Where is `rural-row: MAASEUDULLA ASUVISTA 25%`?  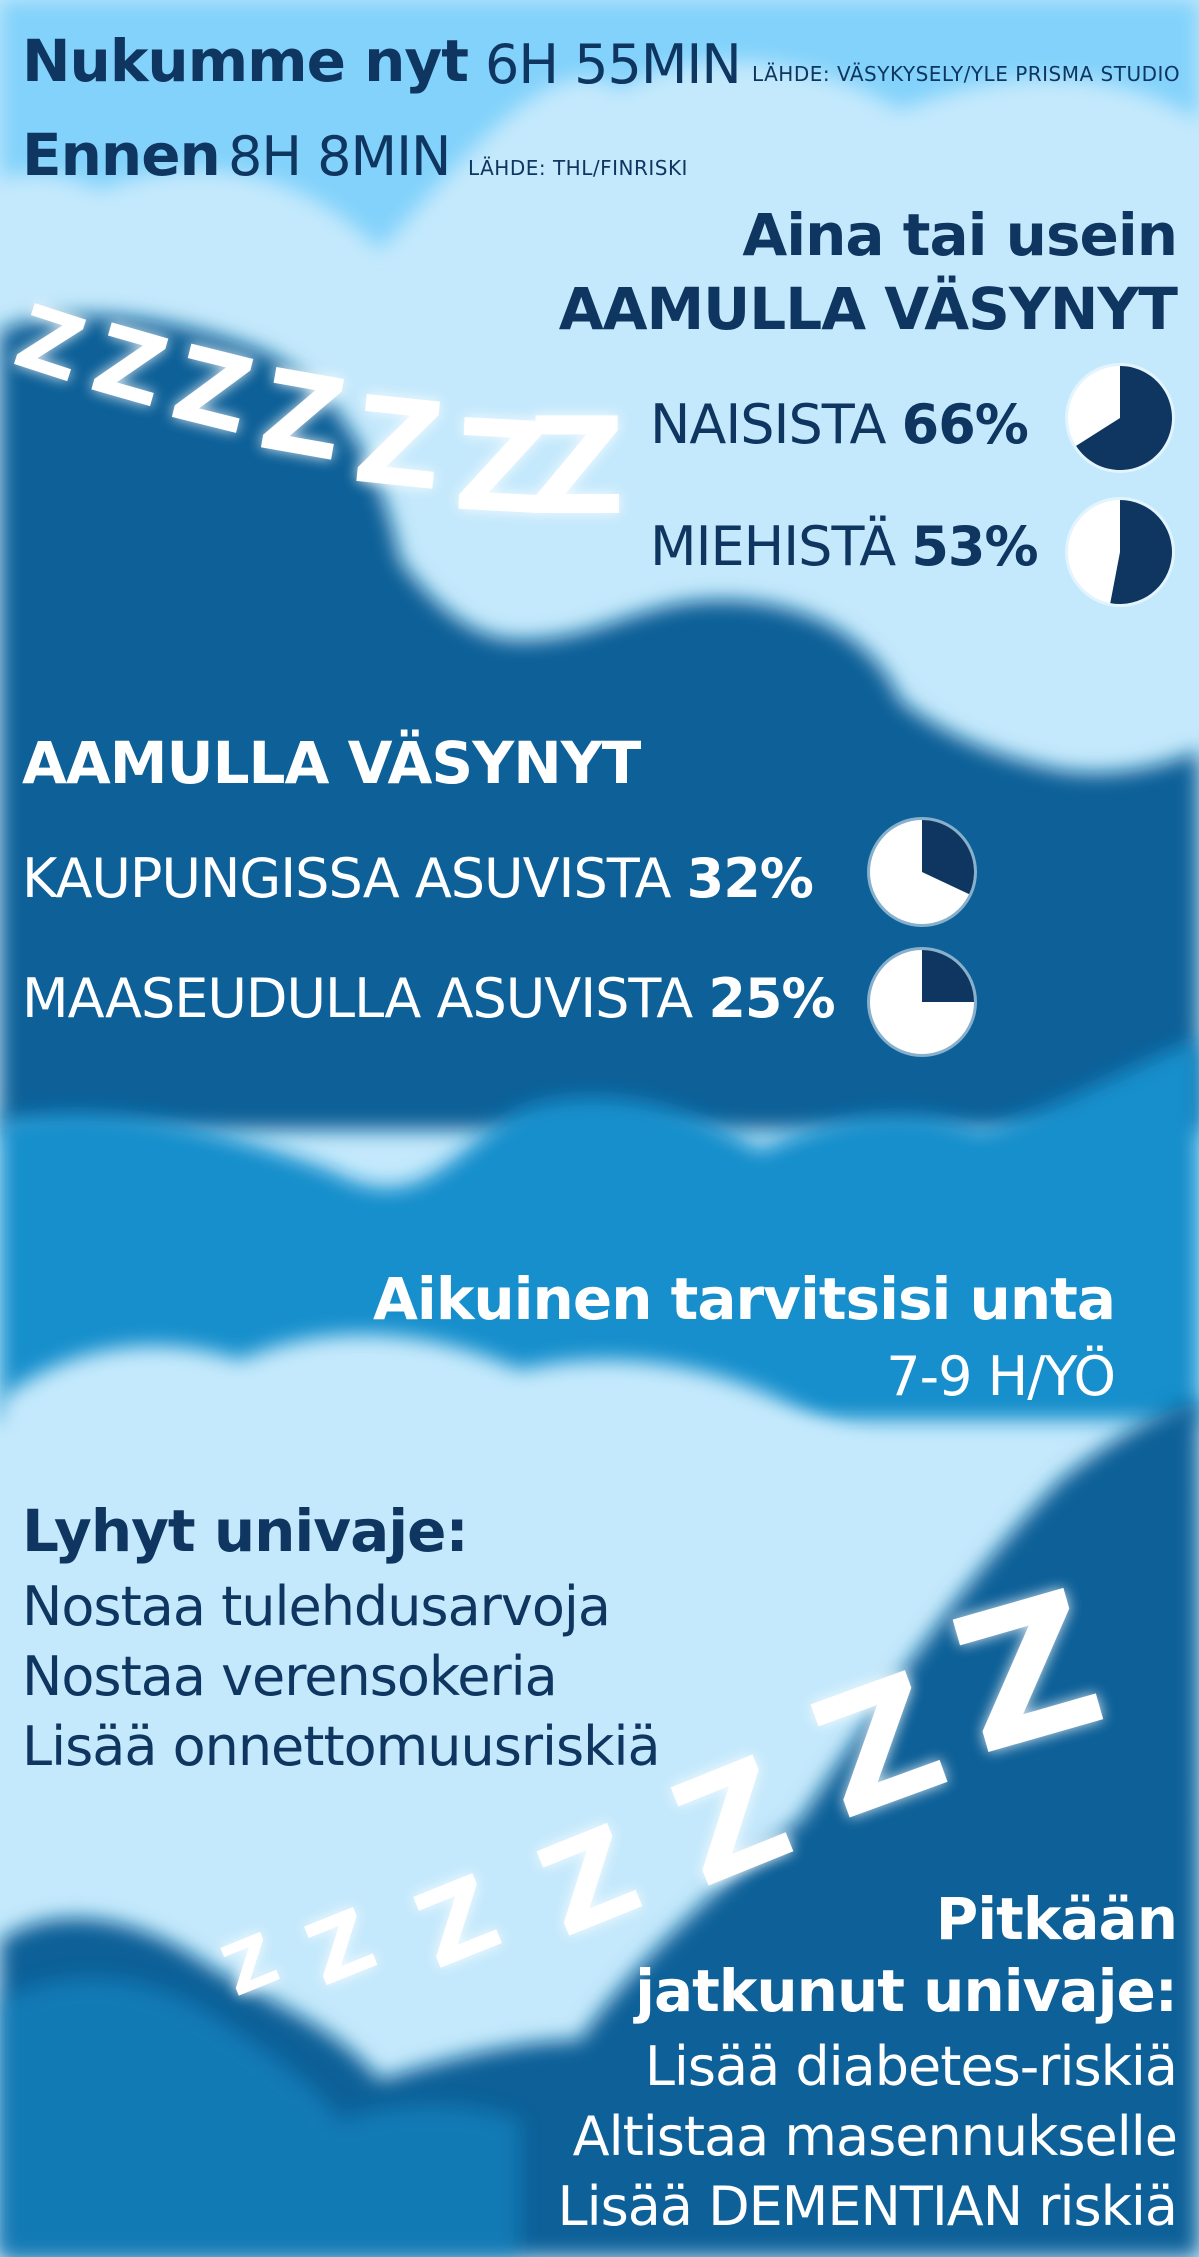
rural-row: MAASEUDULLA ASUVISTA 25% is located at coordinates (429, 999).